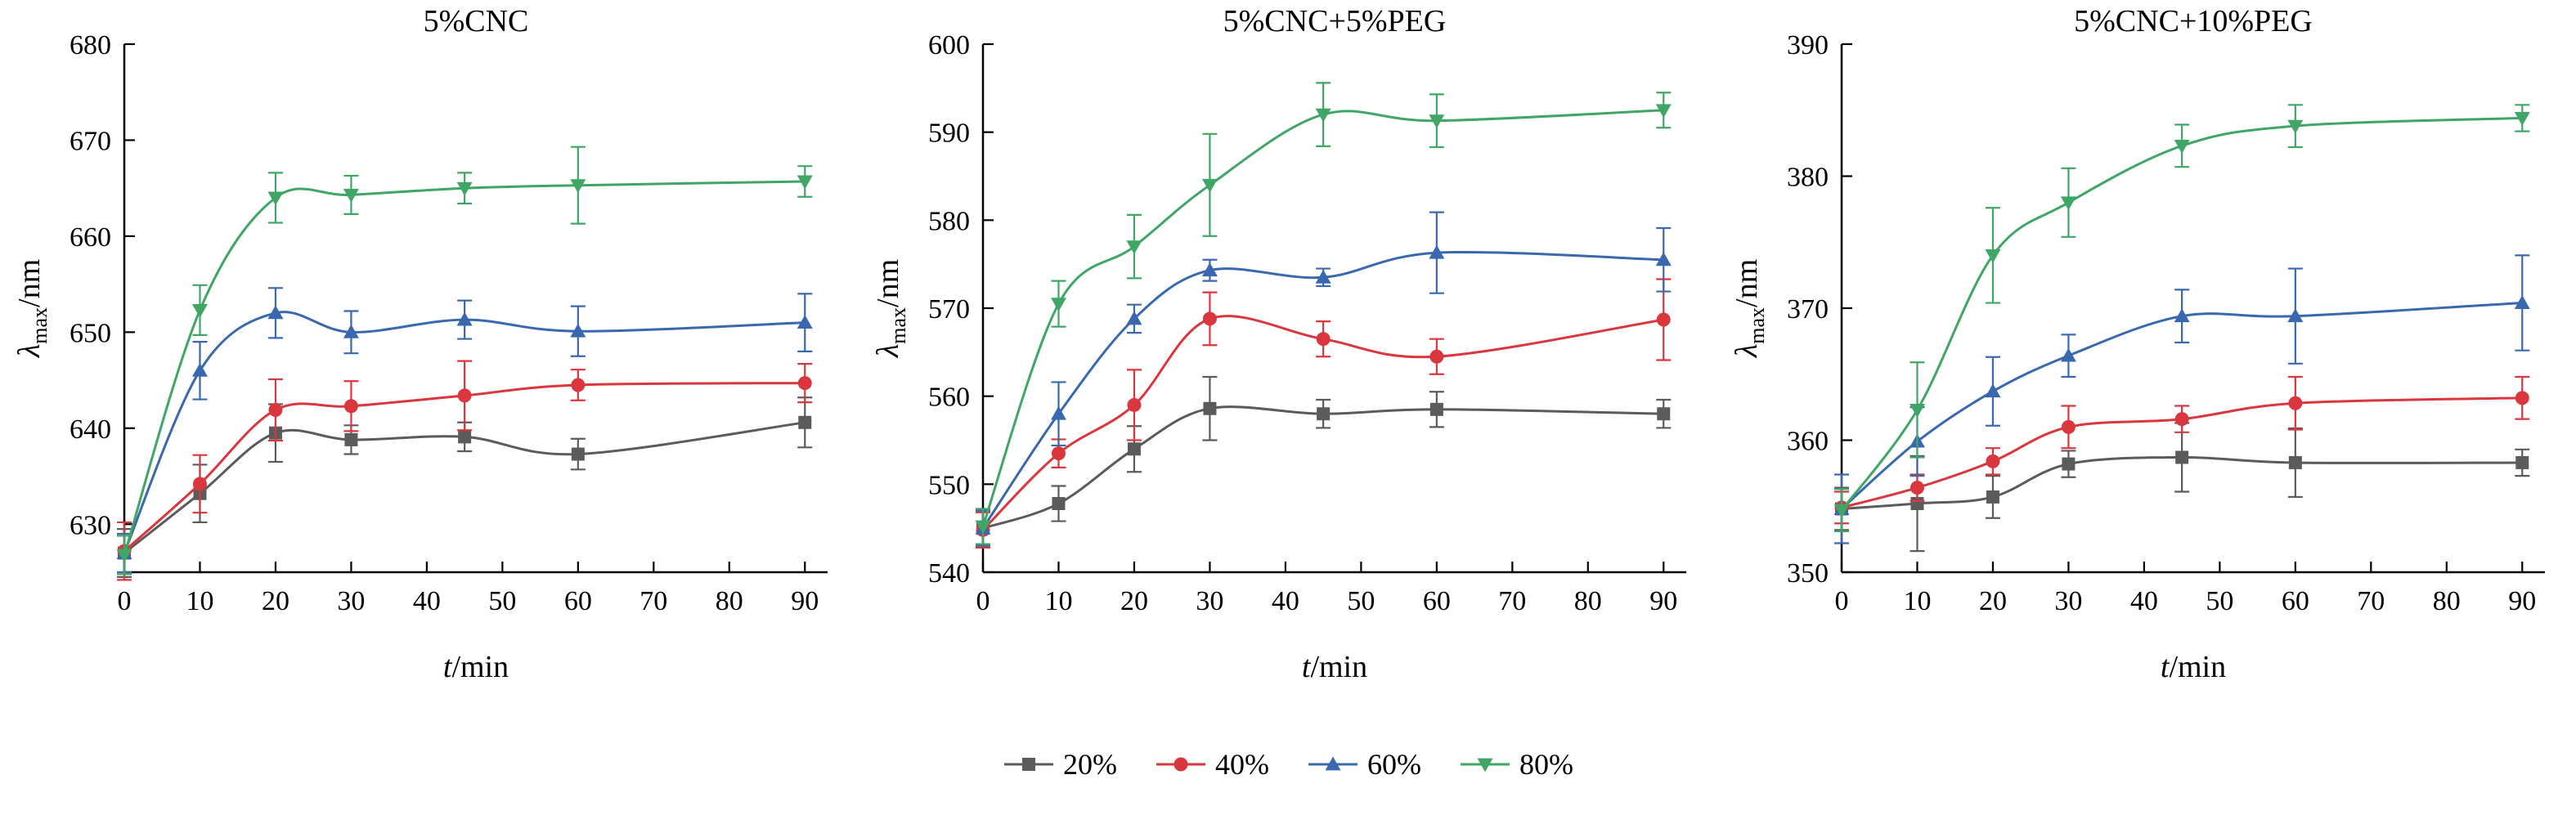 This screenshot has height=815, width=2576. I want to click on legend: 20% 40% 60% 80%, so click(1288, 764).